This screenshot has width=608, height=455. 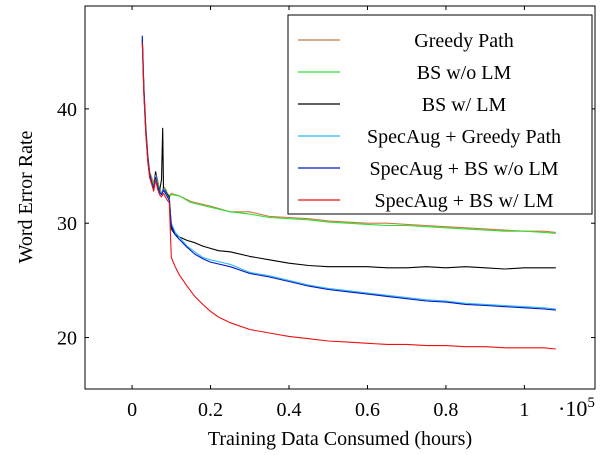 What do you see at coordinates (464, 137) in the screenshot?
I see `legend-label-4: SpecAug + Greedy Path` at bounding box center [464, 137].